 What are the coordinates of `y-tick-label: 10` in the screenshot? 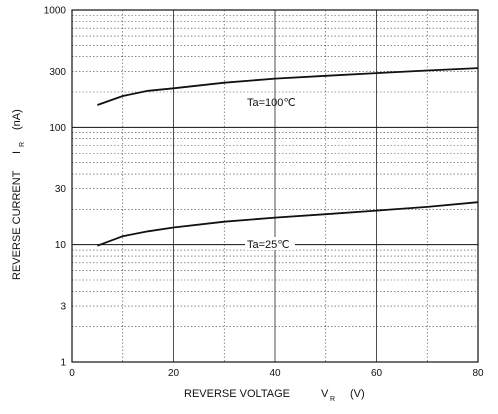 It's located at (61, 245).